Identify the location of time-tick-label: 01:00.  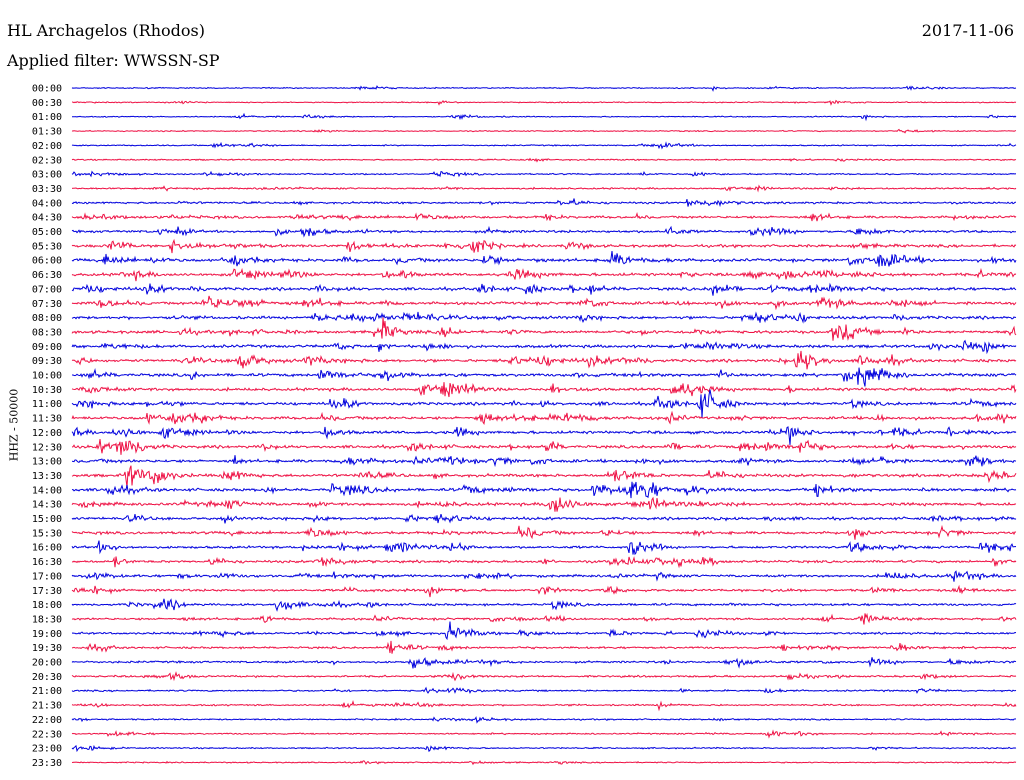
(47, 117).